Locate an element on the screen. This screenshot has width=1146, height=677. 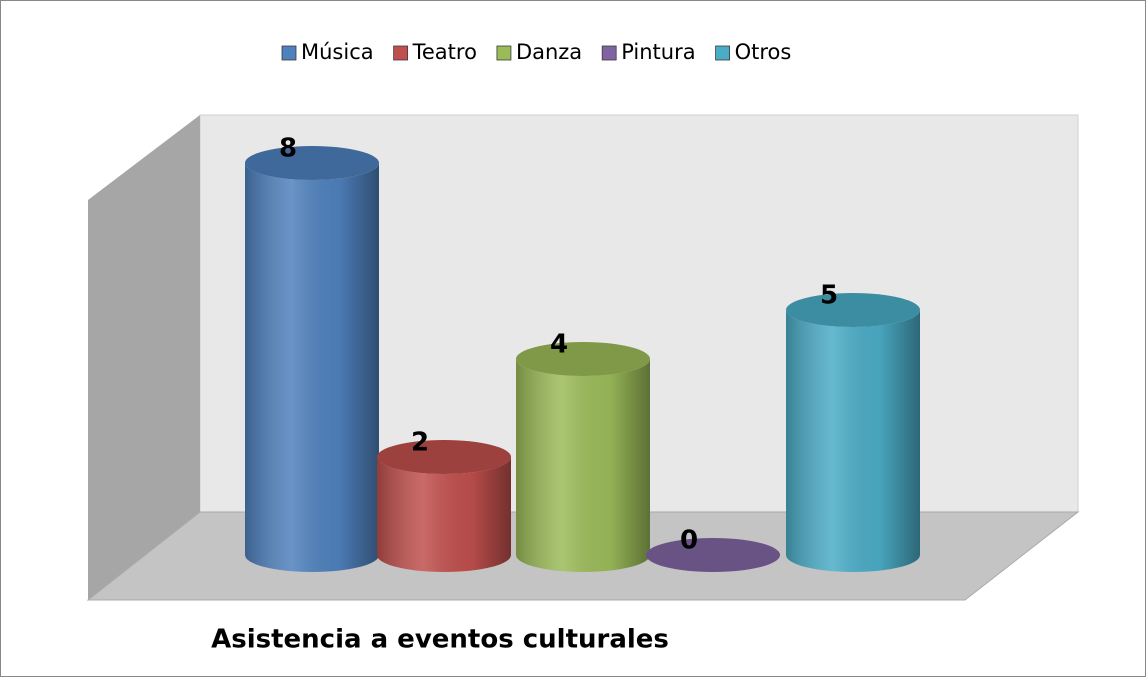
side-wall is located at coordinates (144, 357).